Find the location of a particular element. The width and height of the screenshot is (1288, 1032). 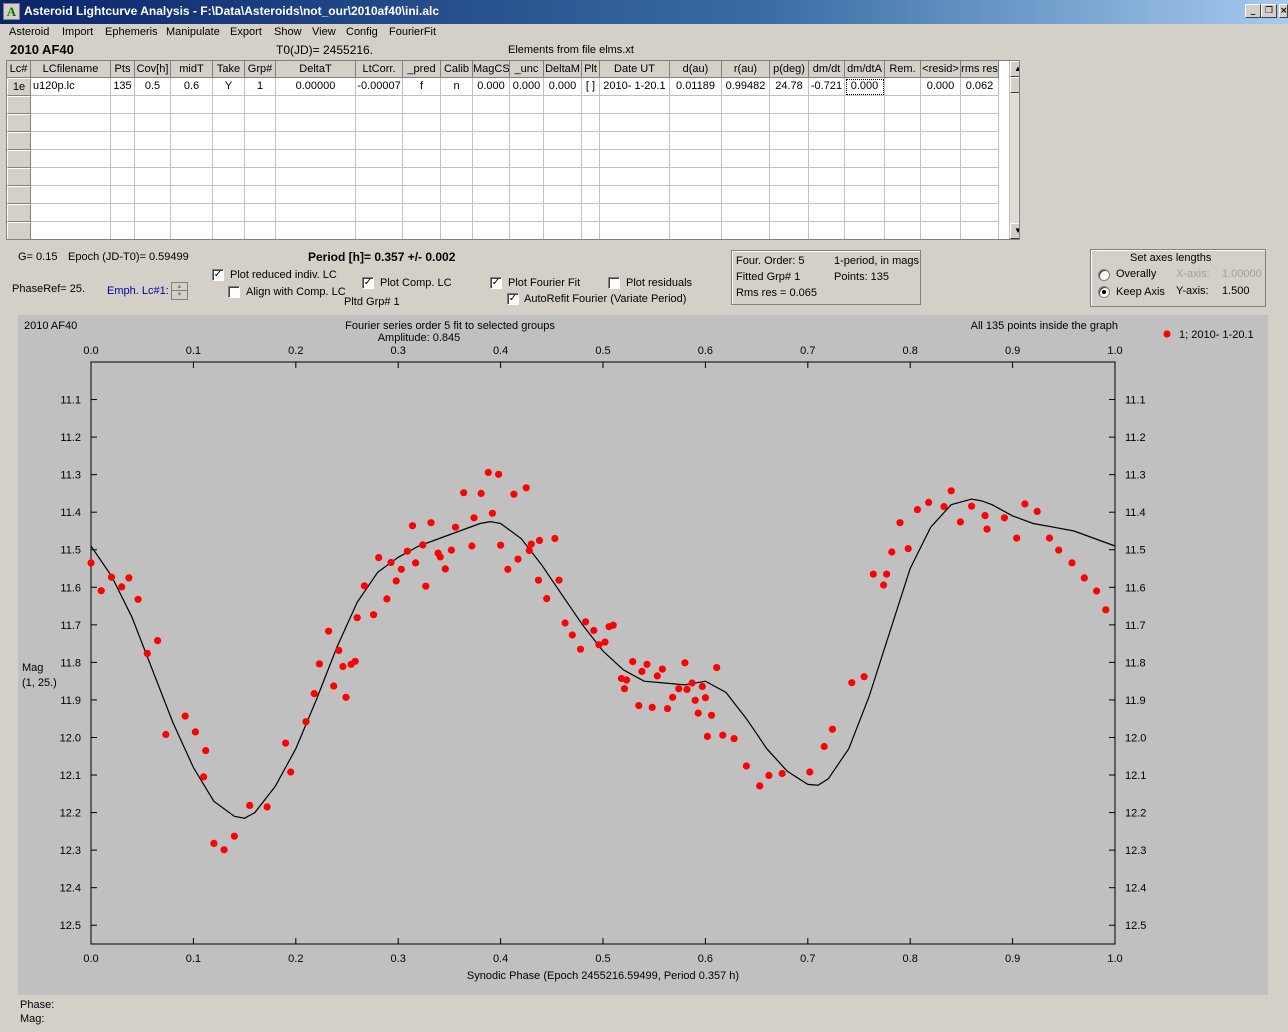

autorefit-checkbox: ✓ is located at coordinates (513, 299).